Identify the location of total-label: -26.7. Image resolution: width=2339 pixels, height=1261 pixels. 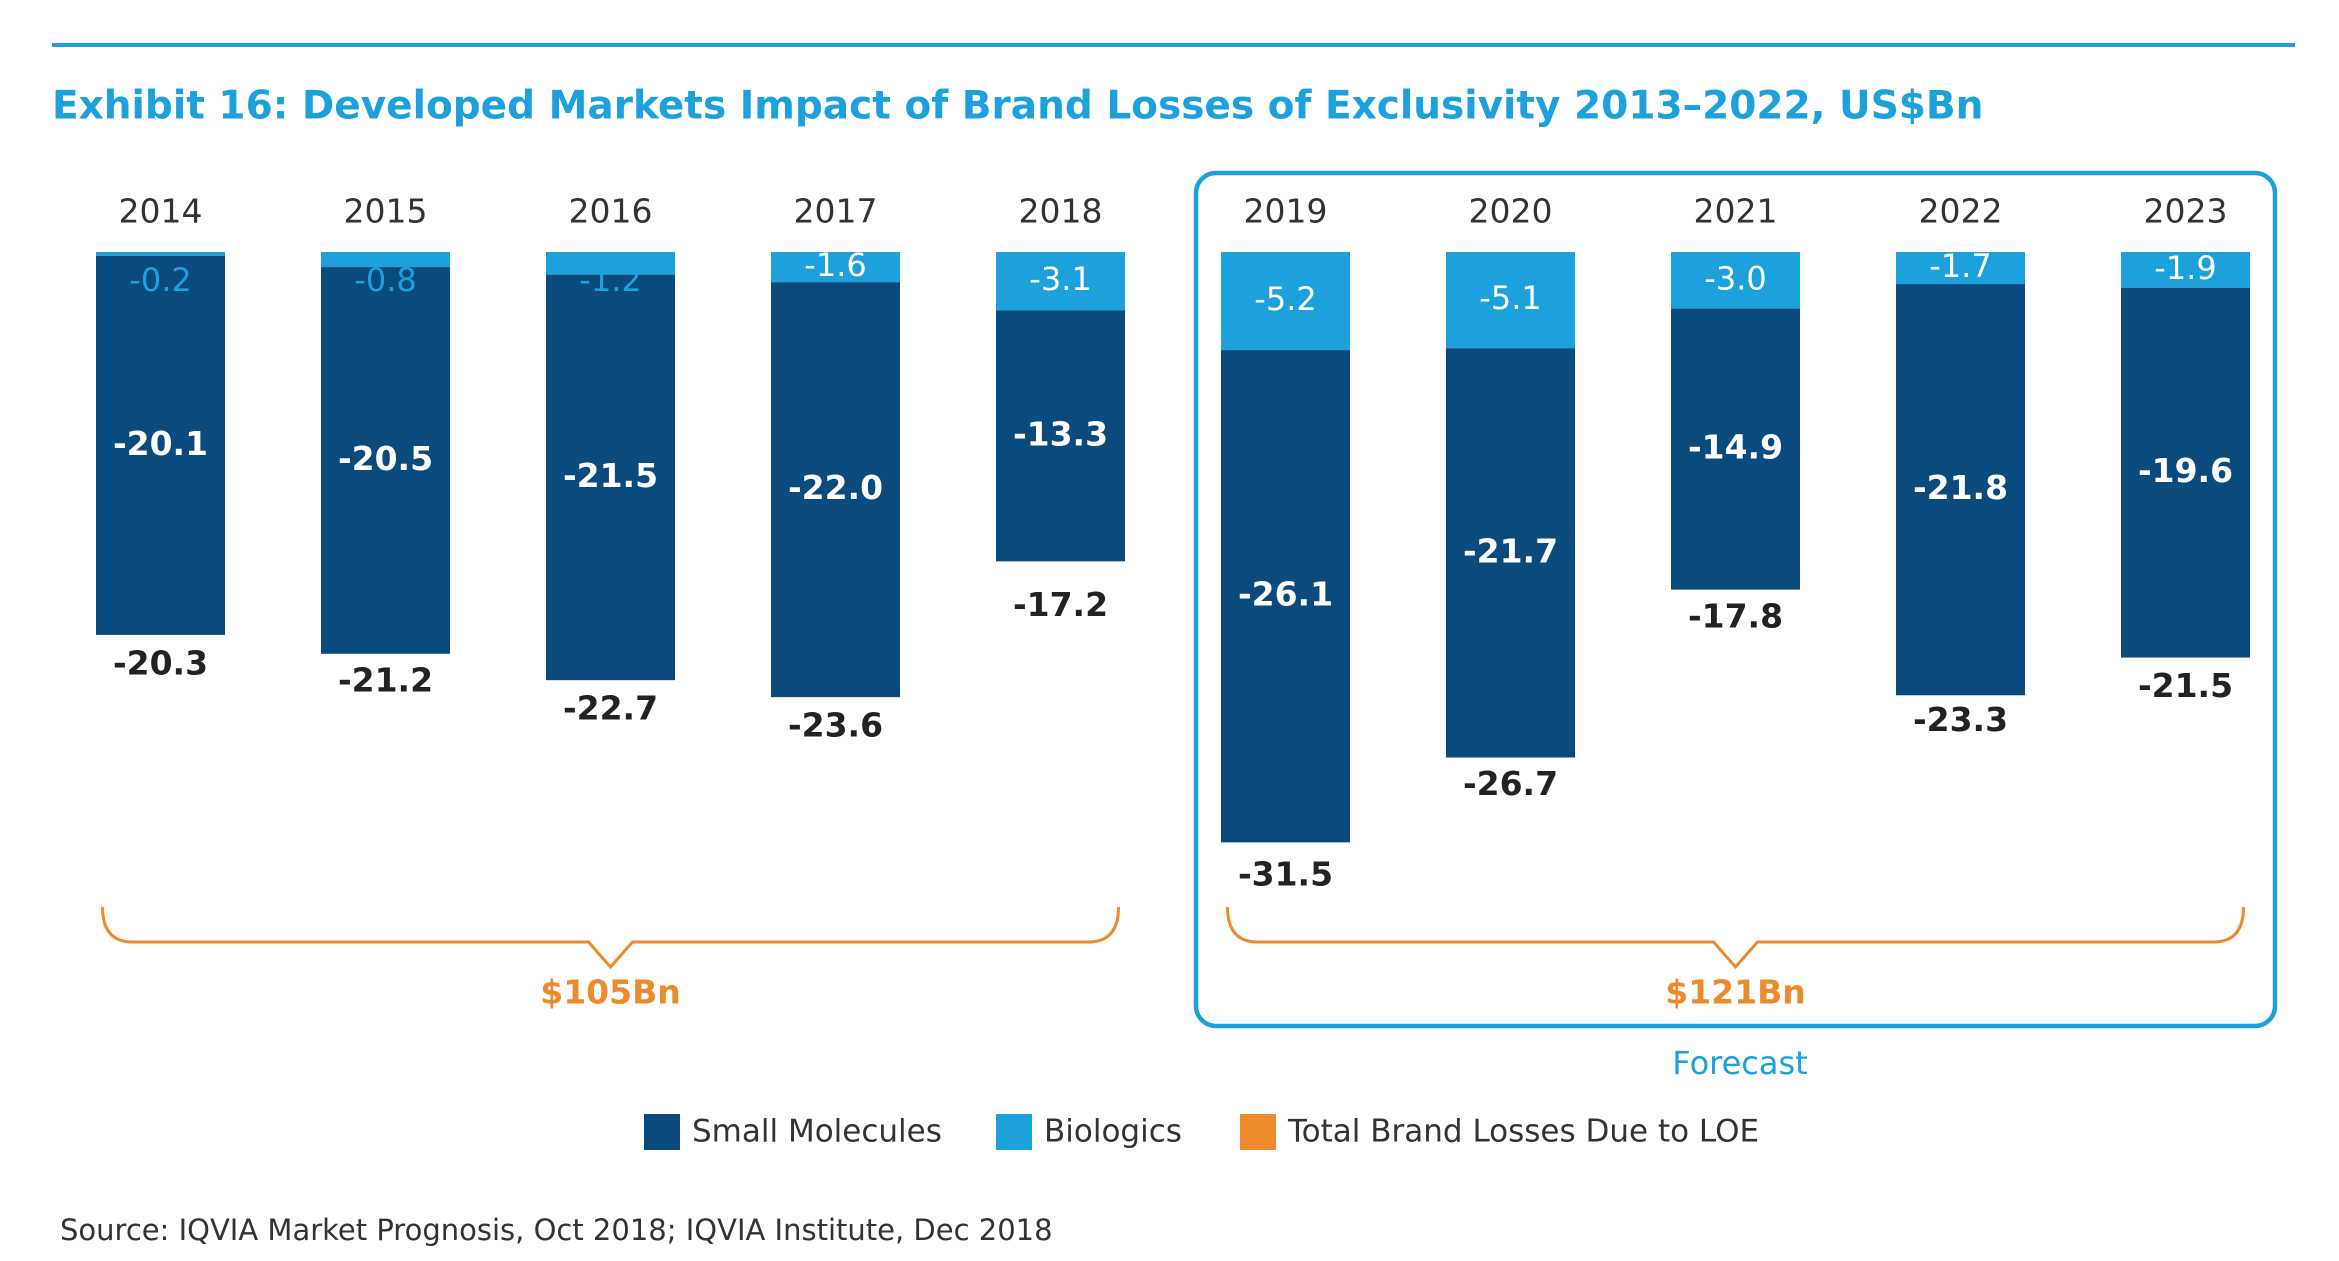
(1510, 783).